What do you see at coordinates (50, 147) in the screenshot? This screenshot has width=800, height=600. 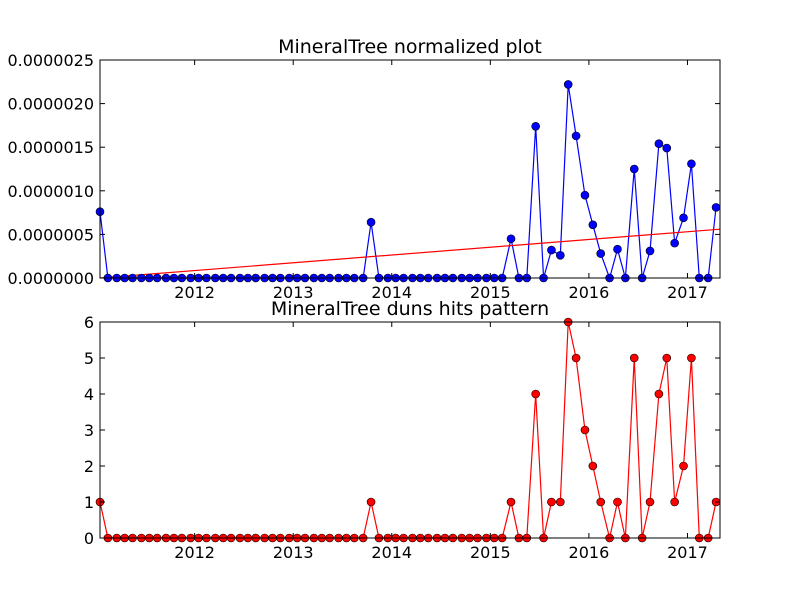 I see `normalized-plot-y-tick-label: 0.0000015` at bounding box center [50, 147].